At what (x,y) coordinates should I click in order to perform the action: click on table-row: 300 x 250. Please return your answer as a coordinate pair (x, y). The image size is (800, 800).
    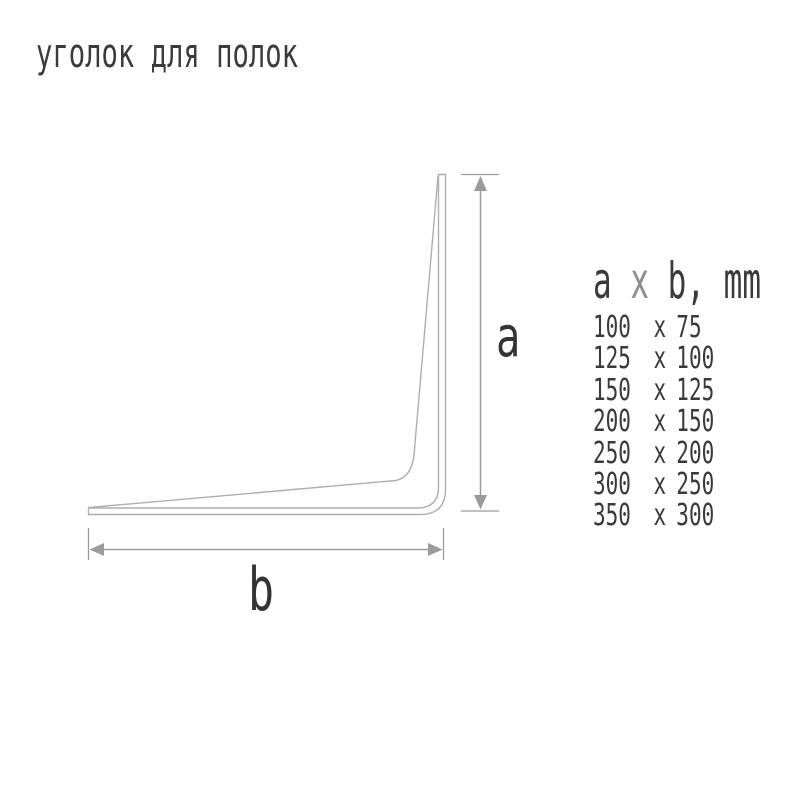
    Looking at the image, I should click on (679, 484).